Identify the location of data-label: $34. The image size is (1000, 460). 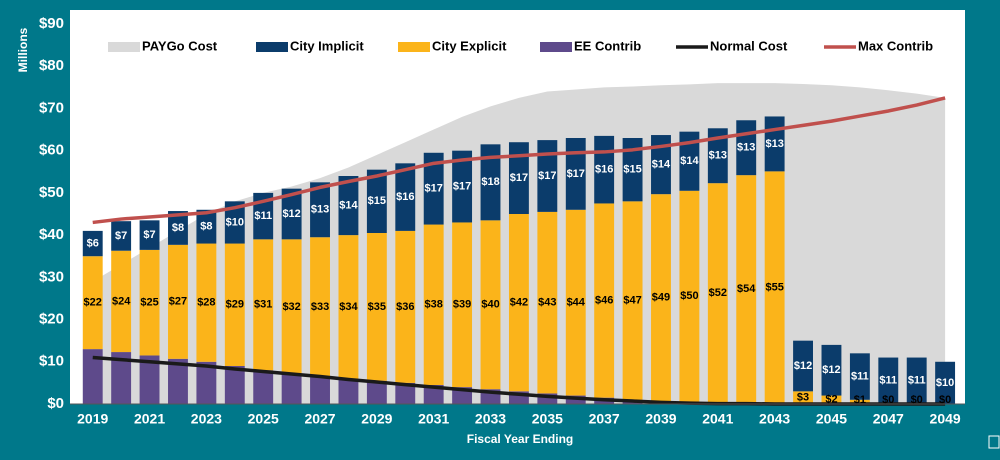
(348, 307).